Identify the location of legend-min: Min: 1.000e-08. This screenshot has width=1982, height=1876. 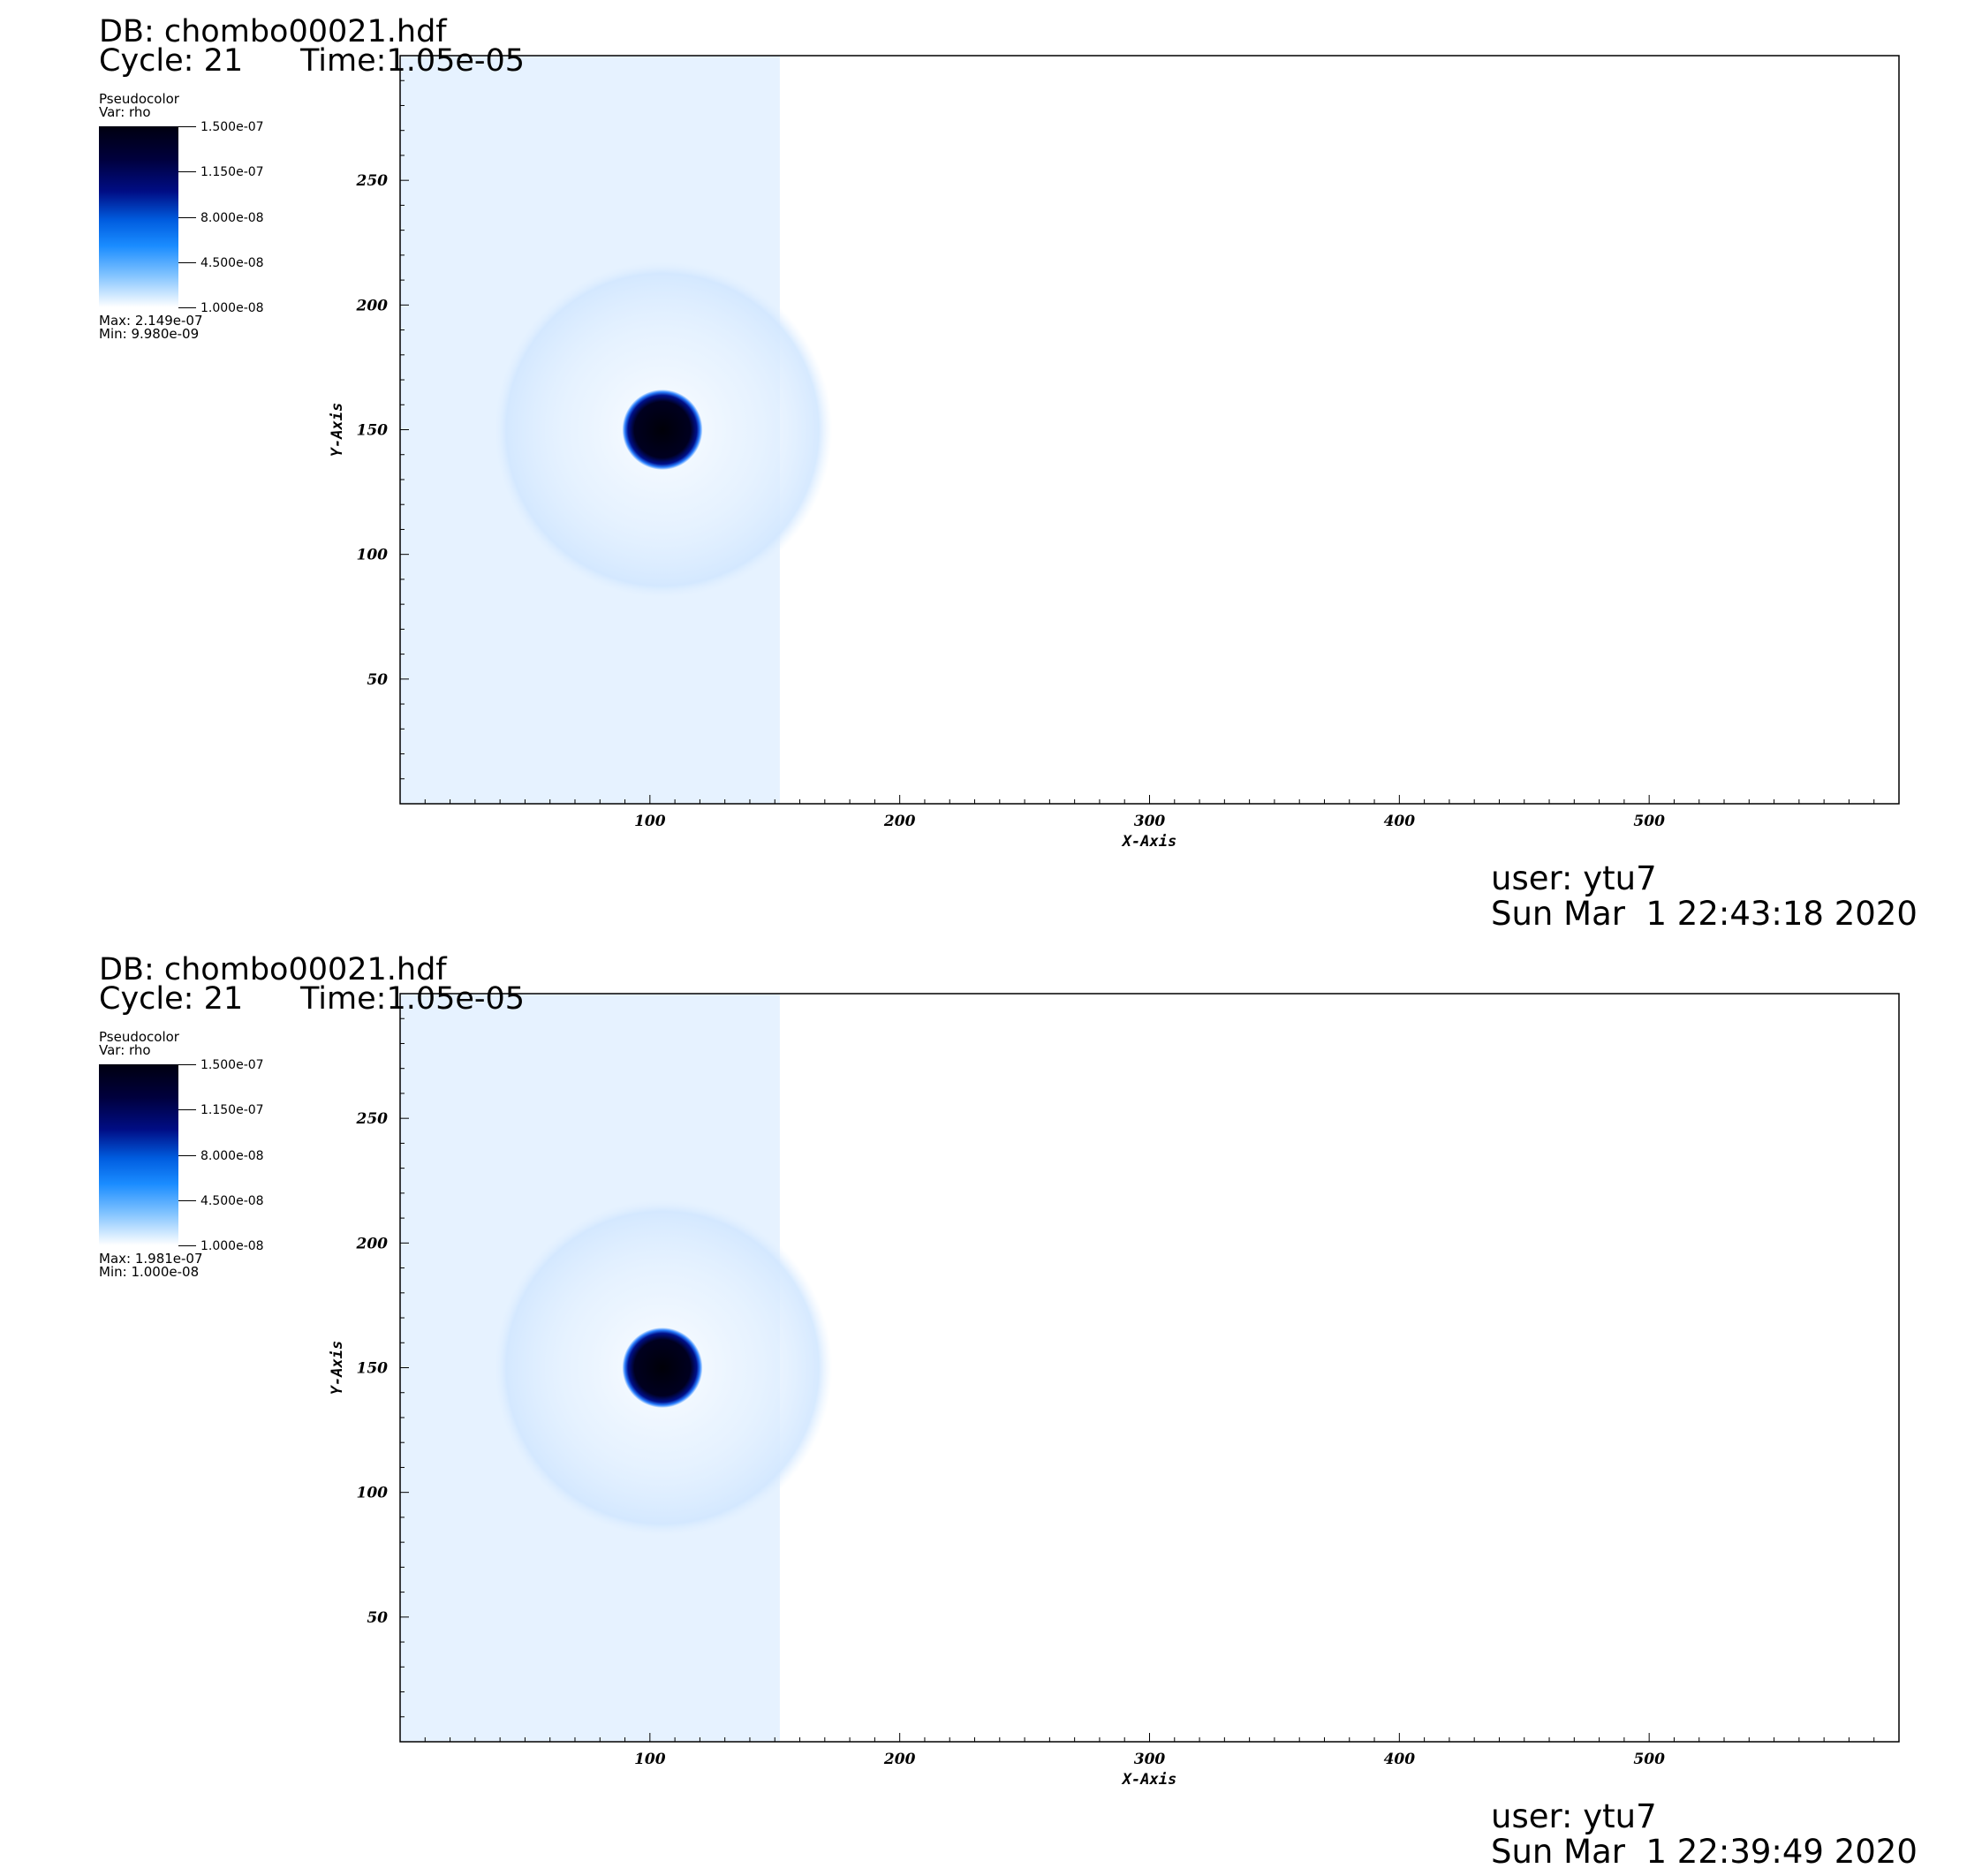
(149, 1272).